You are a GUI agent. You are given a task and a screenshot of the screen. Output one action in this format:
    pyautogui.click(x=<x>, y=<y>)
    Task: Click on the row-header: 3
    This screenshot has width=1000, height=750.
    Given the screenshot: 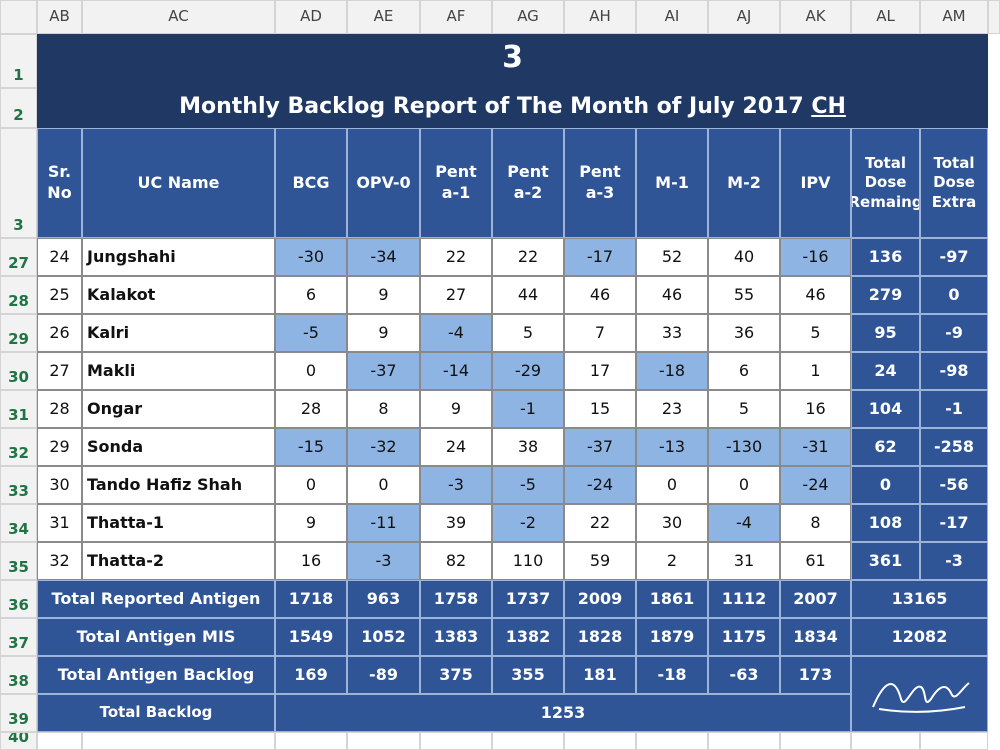 What is the action you would take?
    pyautogui.click(x=18, y=183)
    